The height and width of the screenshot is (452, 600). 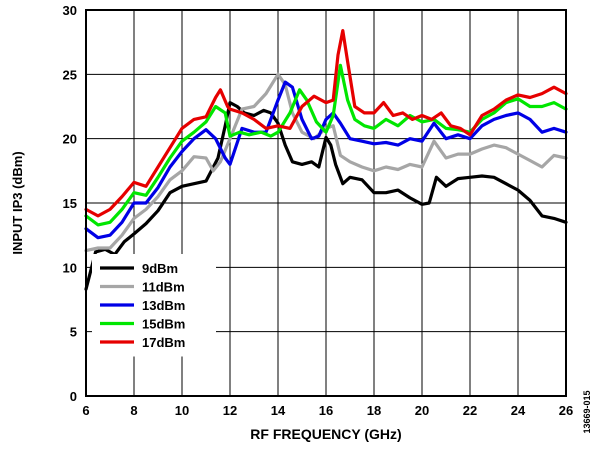 What do you see at coordinates (85, 410) in the screenshot?
I see `x-tick-label: 6` at bounding box center [85, 410].